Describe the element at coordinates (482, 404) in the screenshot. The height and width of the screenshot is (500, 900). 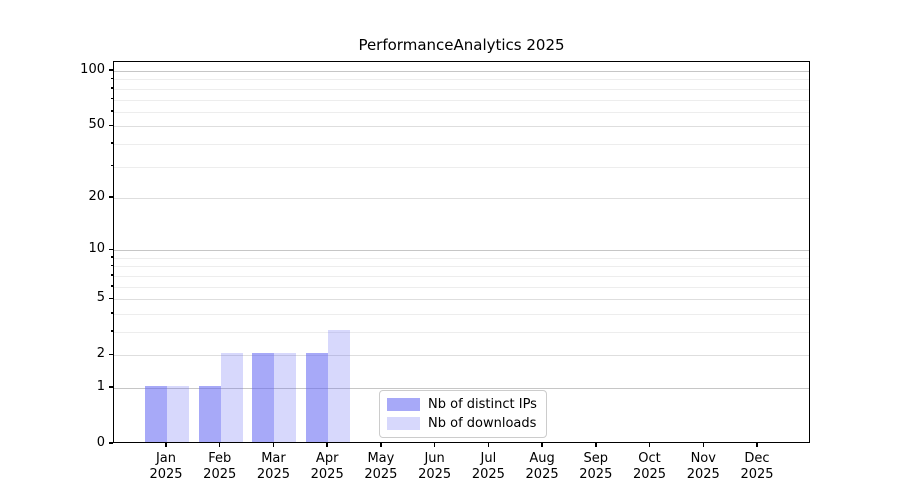
I see `legend-label-distinct-ips: Nb of distinct IPs` at that location.